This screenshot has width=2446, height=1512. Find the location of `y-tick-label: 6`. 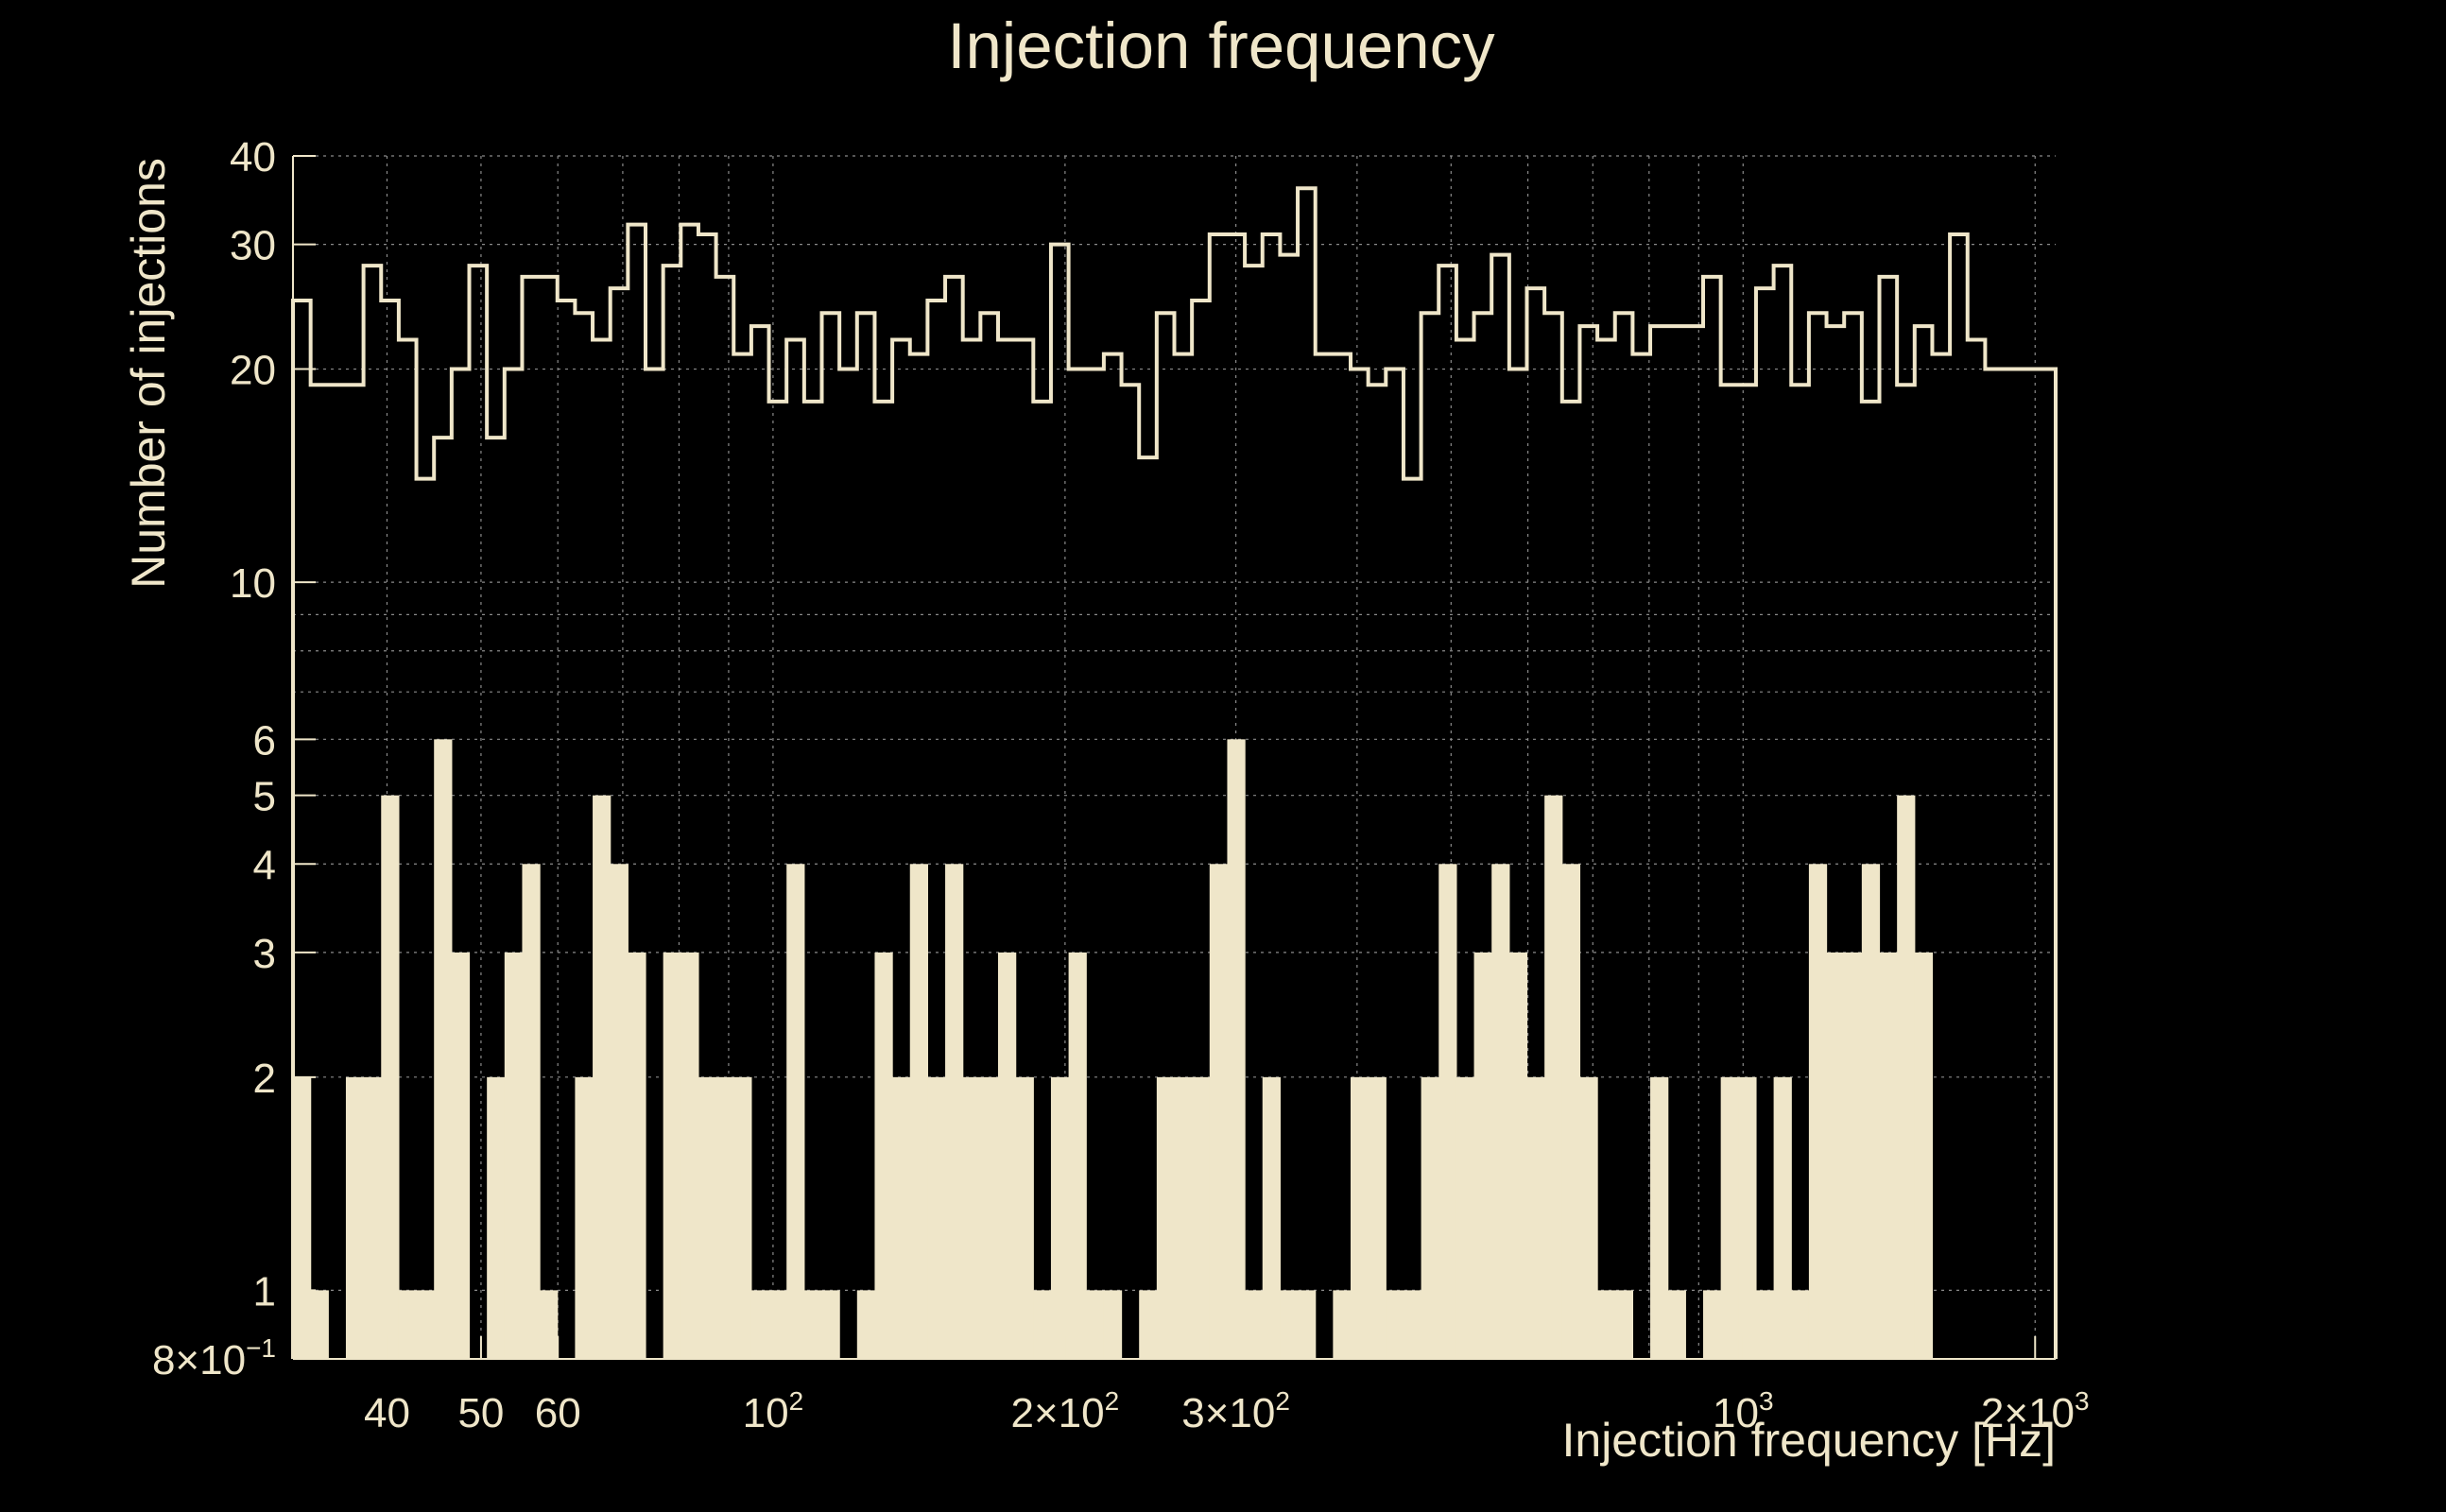

y-tick-label: 6 is located at coordinates (264, 740).